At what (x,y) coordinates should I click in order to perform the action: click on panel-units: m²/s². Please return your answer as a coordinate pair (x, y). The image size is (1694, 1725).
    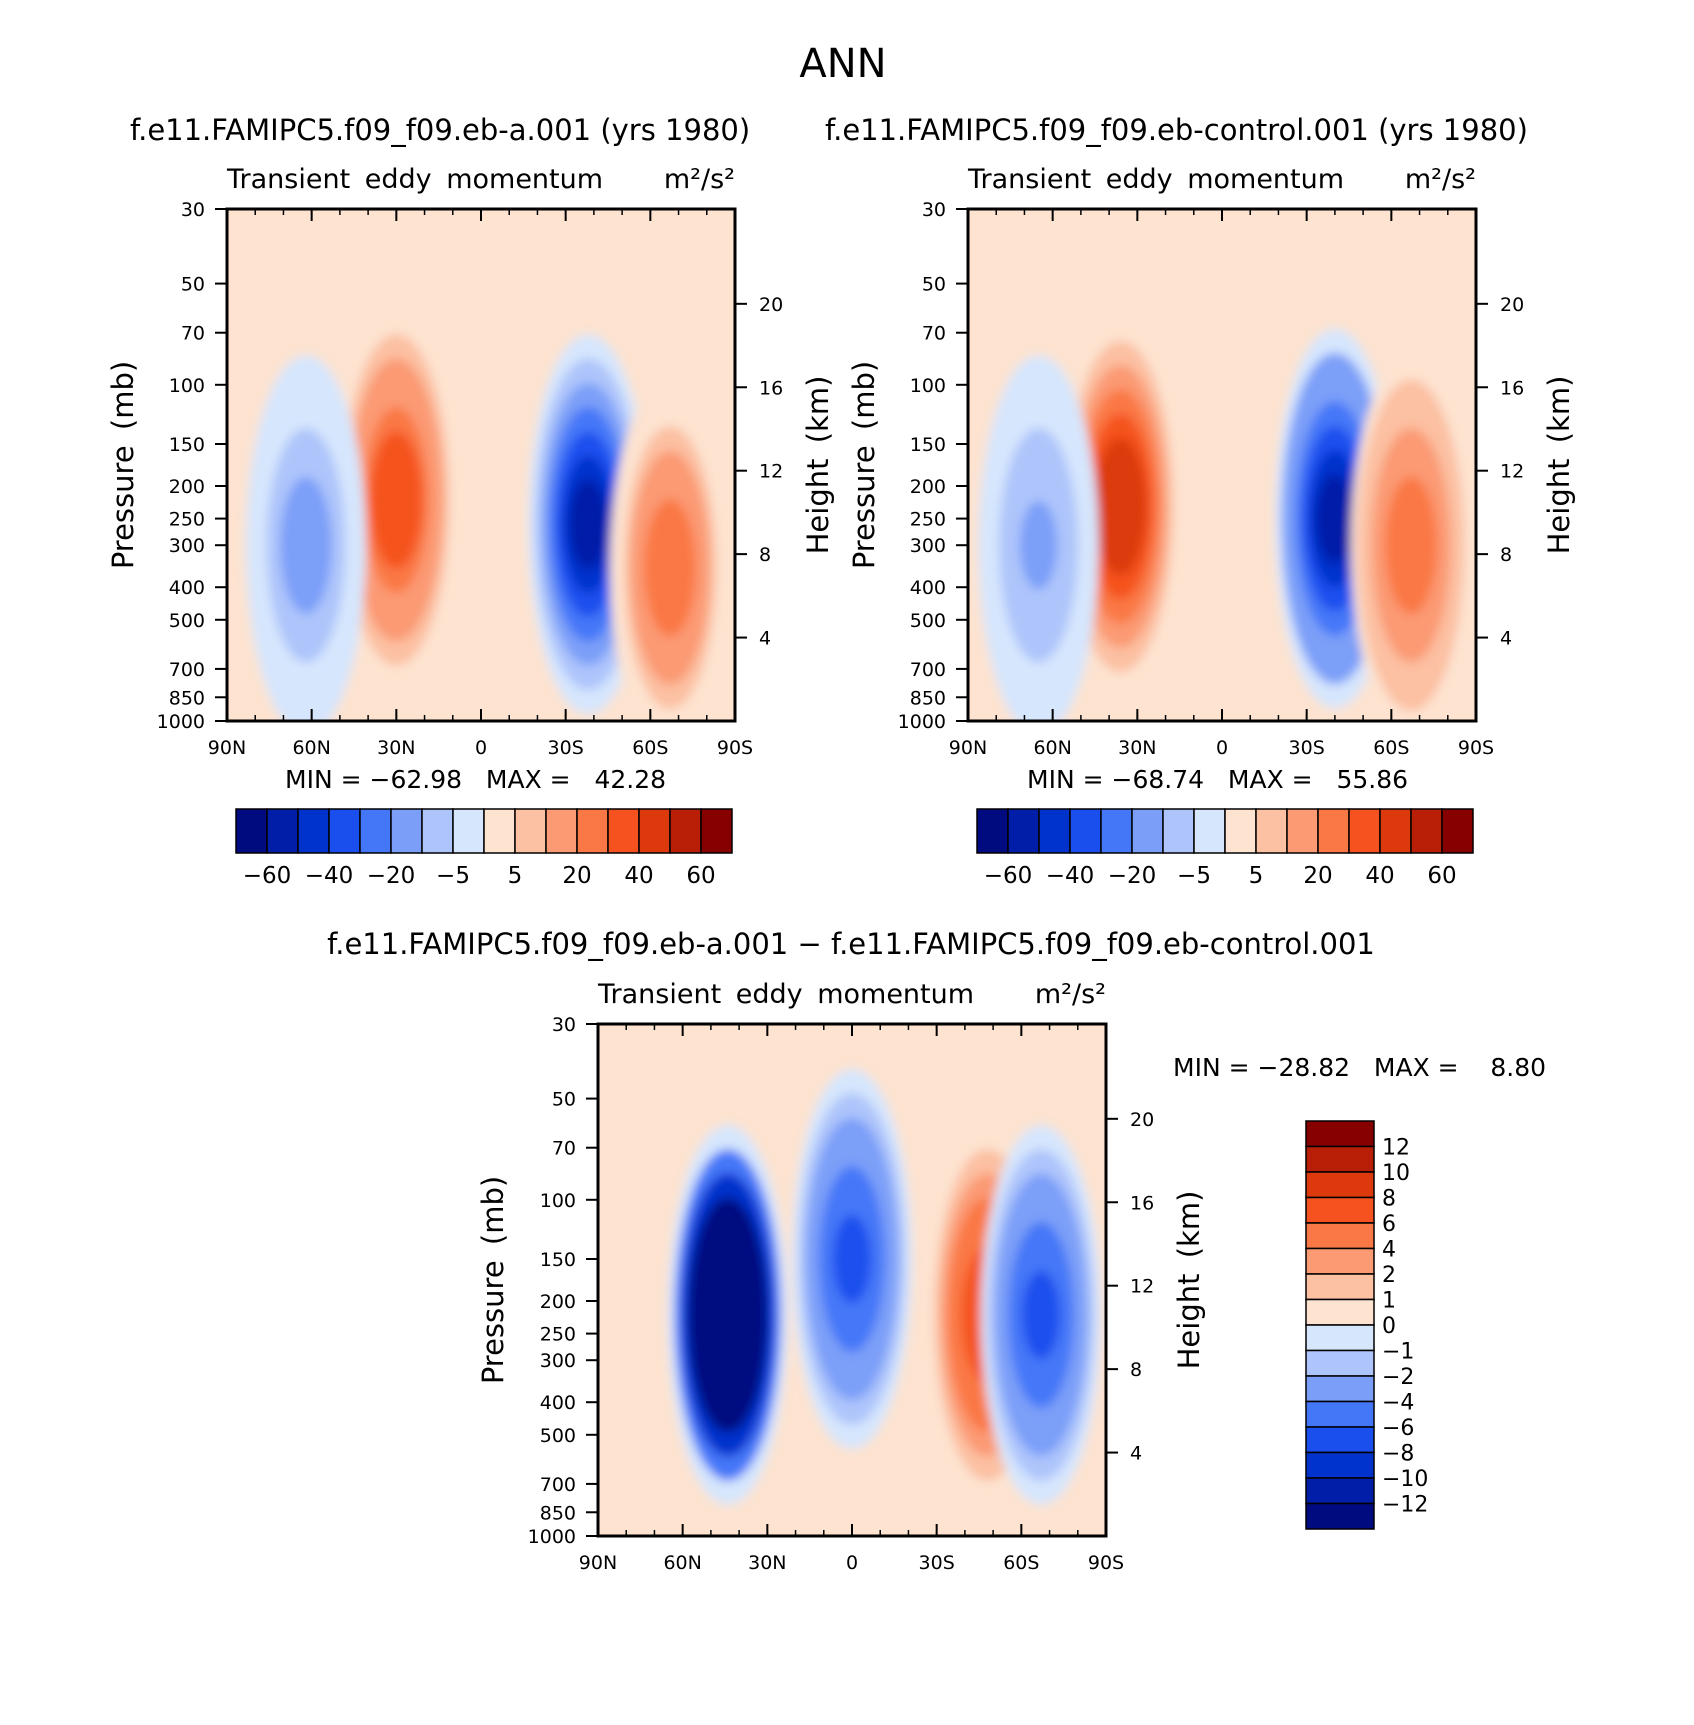
    Looking at the image, I should click on (1440, 179).